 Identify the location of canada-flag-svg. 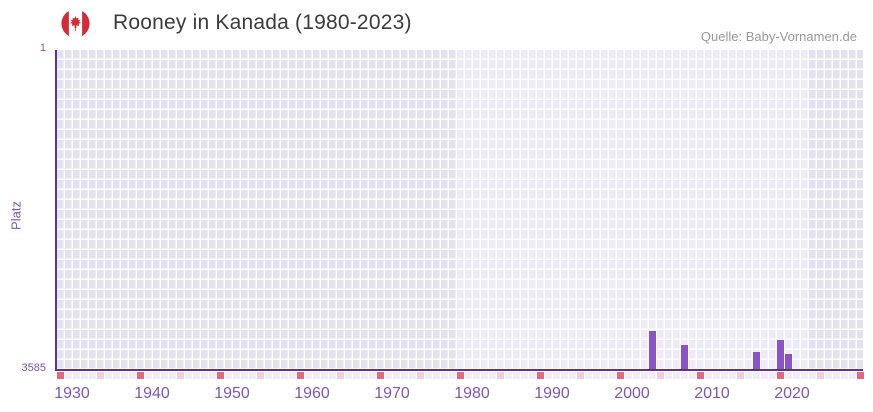
(75, 23).